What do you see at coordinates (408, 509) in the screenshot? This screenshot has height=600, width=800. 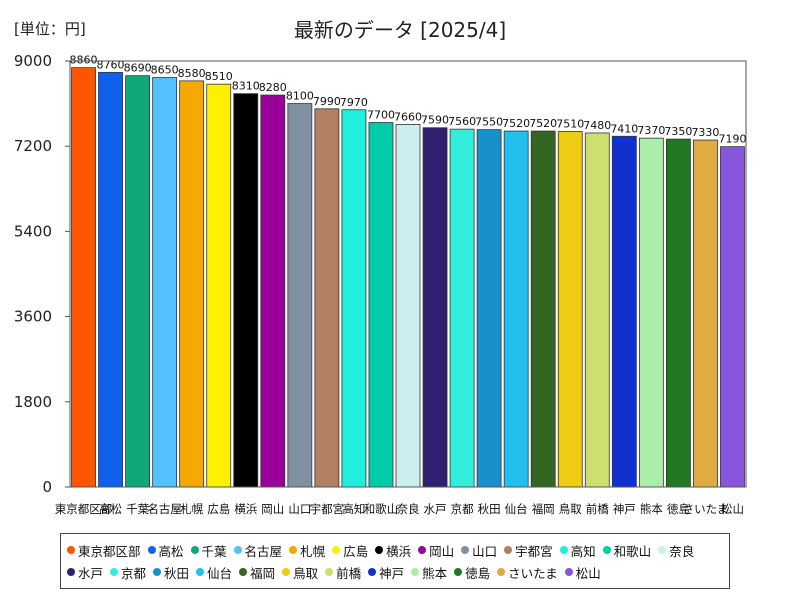 I see `x-tick-label: 奈良` at bounding box center [408, 509].